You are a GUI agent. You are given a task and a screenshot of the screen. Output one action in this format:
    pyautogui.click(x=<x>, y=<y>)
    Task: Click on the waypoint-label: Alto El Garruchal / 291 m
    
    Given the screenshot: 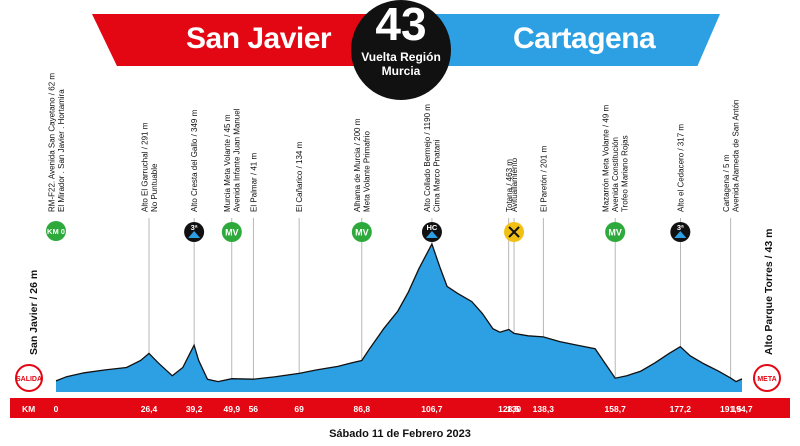 What is the action you would take?
    pyautogui.click(x=144, y=167)
    